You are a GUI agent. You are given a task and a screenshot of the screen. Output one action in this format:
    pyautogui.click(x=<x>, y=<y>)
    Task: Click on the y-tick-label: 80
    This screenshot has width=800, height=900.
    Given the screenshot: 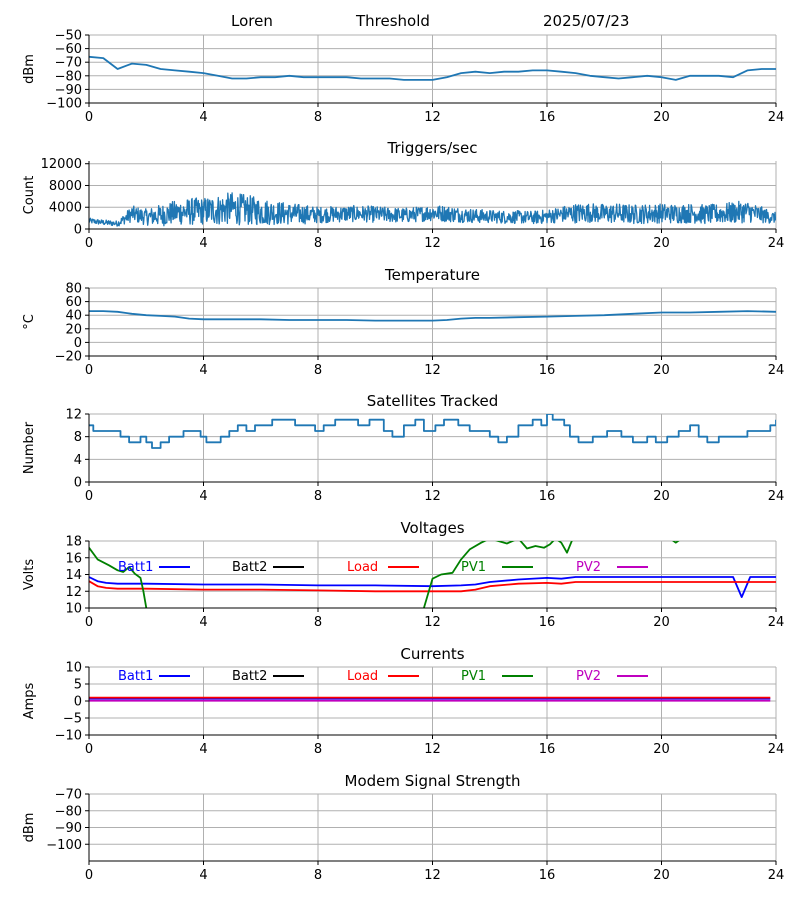 What is the action you would take?
    pyautogui.click(x=73, y=289)
    